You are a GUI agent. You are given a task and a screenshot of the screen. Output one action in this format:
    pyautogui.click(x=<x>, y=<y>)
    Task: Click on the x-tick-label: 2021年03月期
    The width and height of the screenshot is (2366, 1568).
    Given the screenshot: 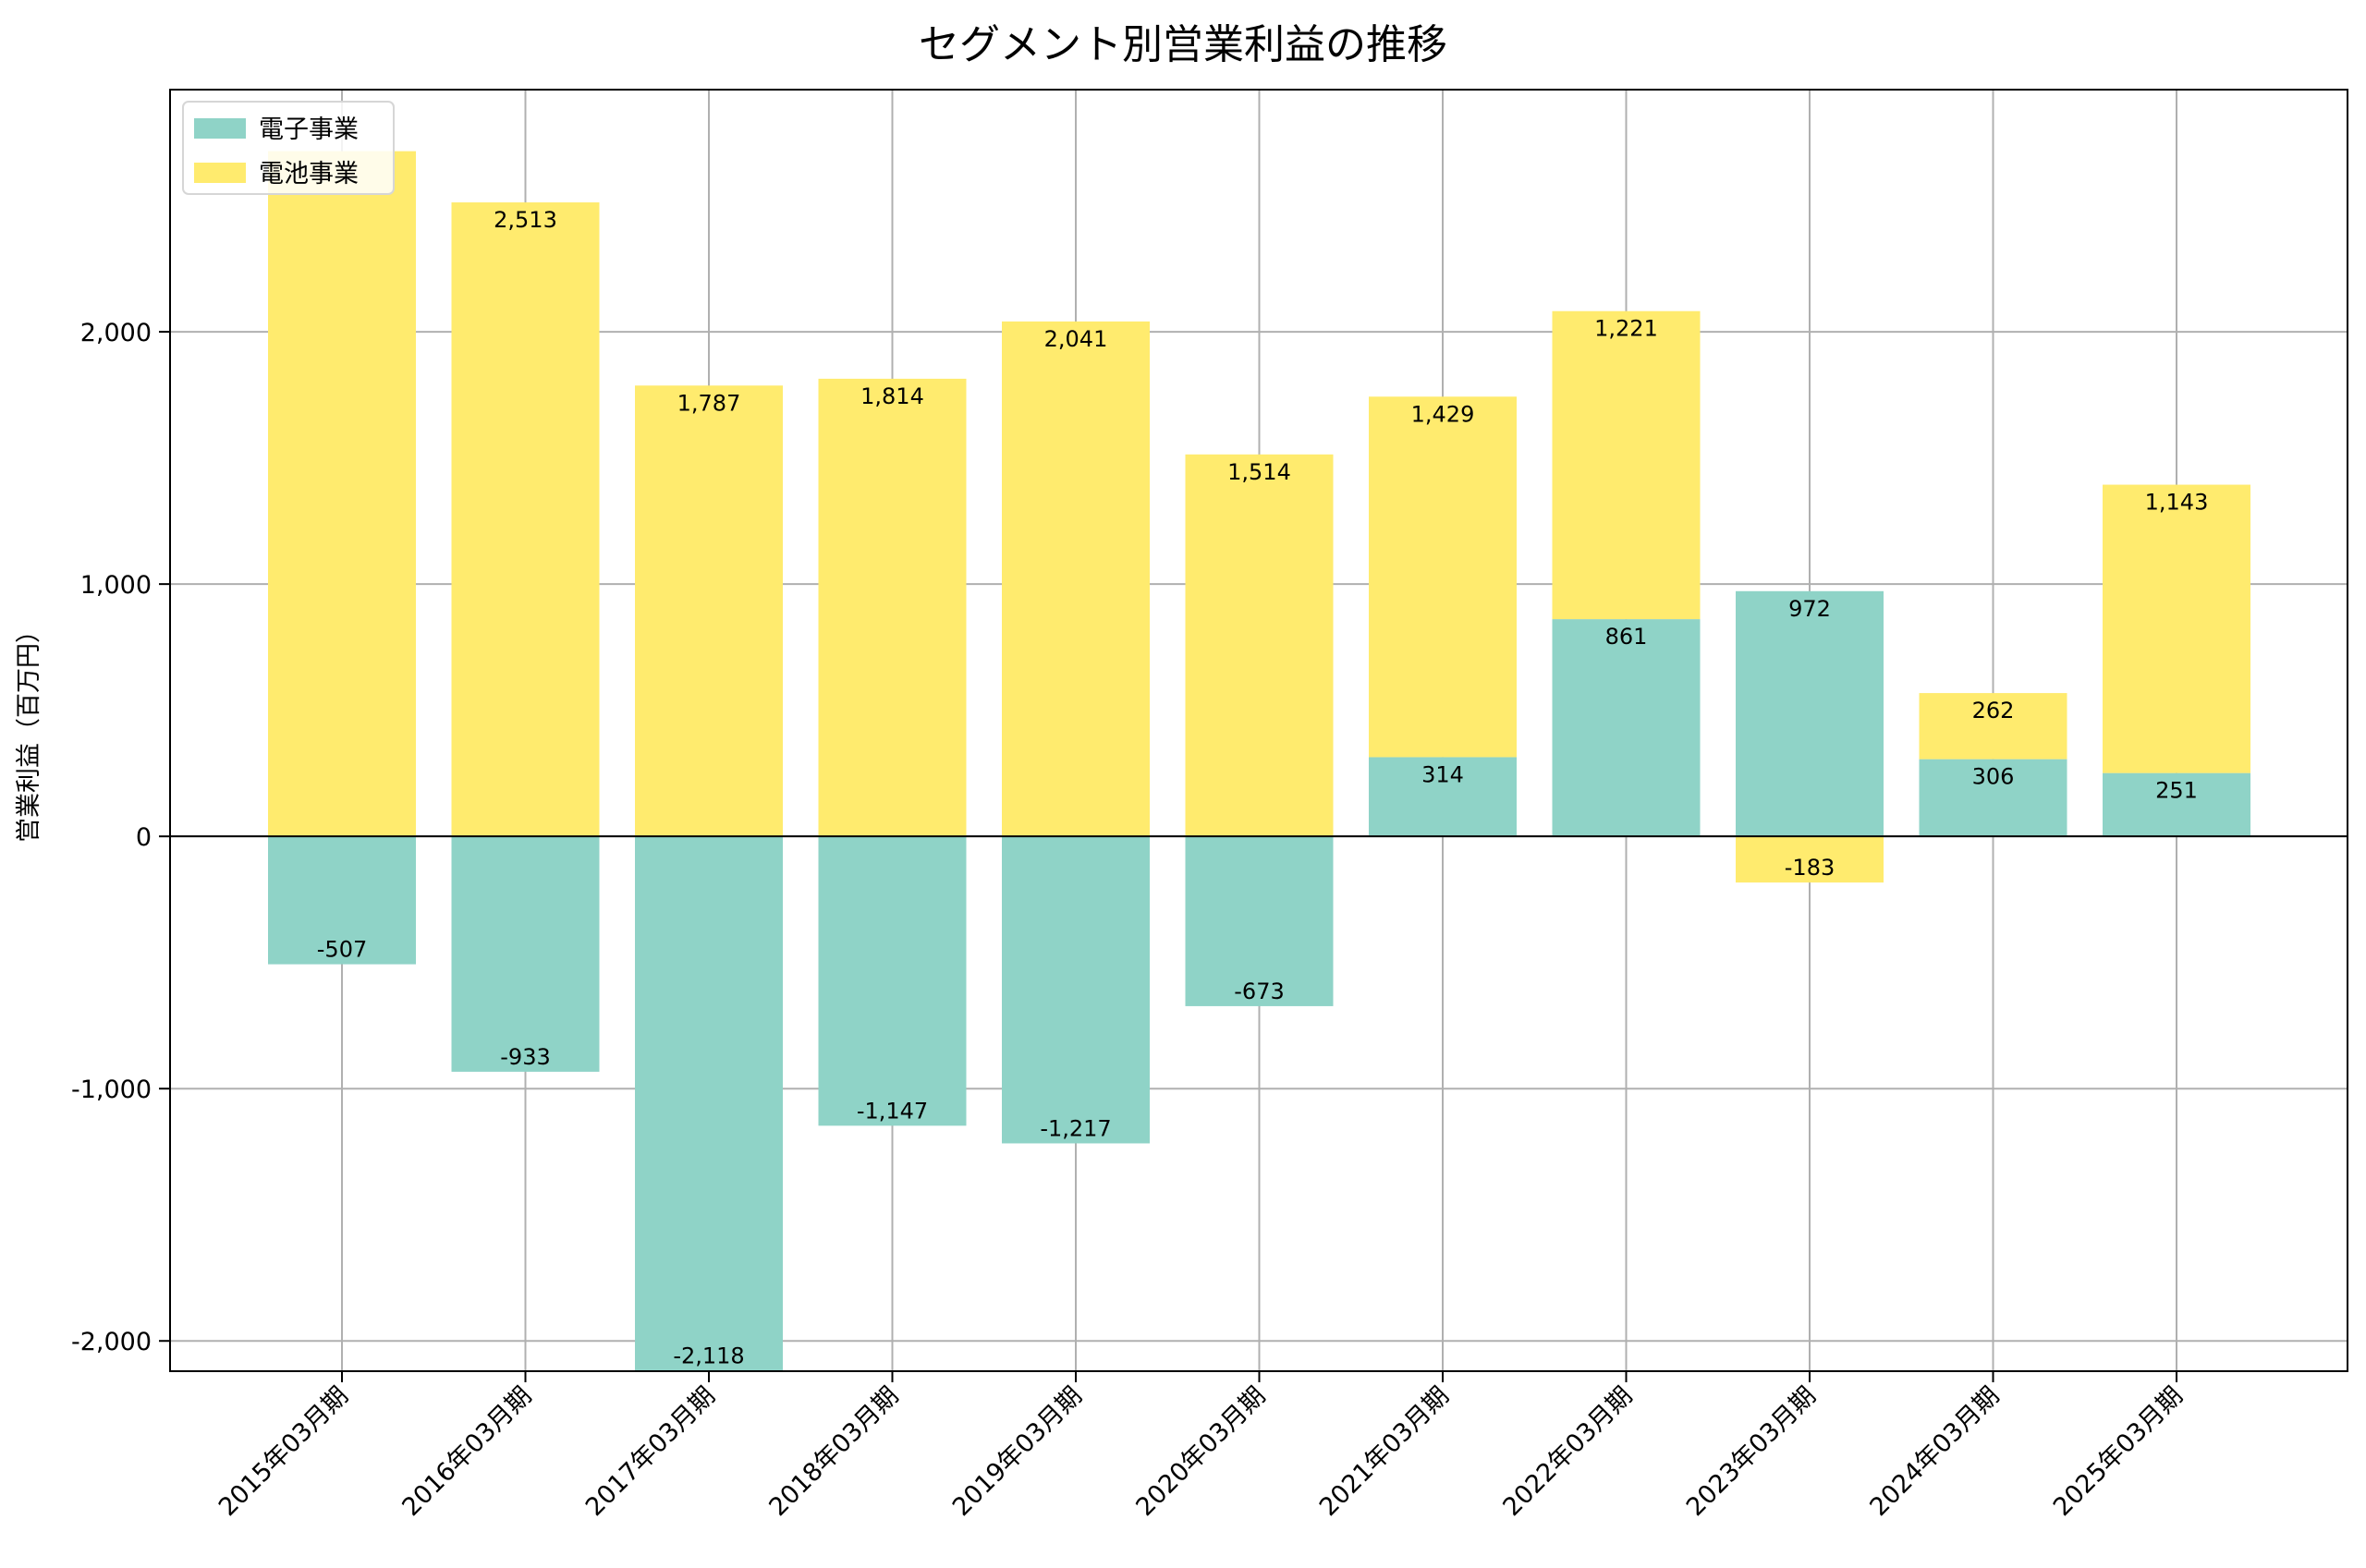 What is the action you would take?
    pyautogui.click(x=1384, y=1451)
    